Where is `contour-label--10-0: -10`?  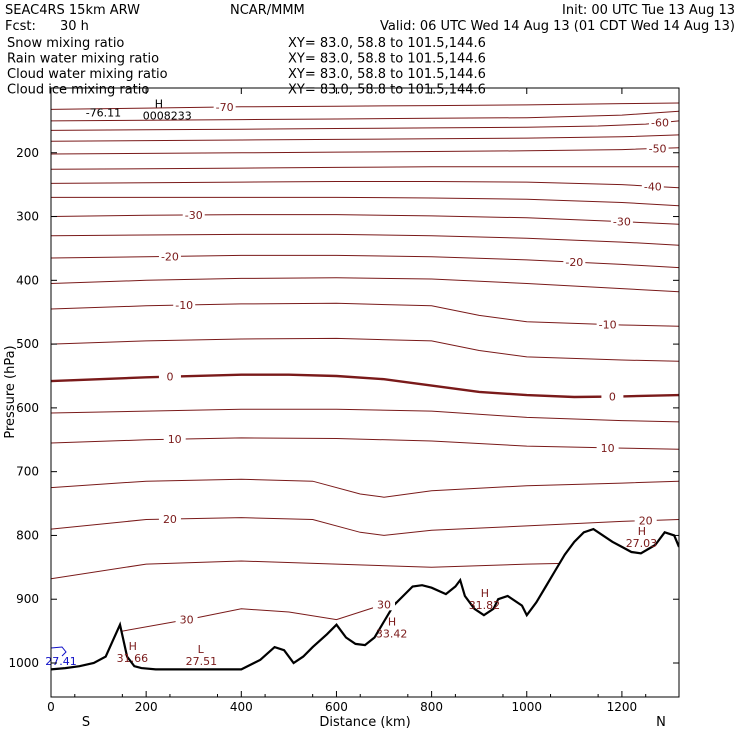
contour-label--10-0: -10 is located at coordinates (184, 305).